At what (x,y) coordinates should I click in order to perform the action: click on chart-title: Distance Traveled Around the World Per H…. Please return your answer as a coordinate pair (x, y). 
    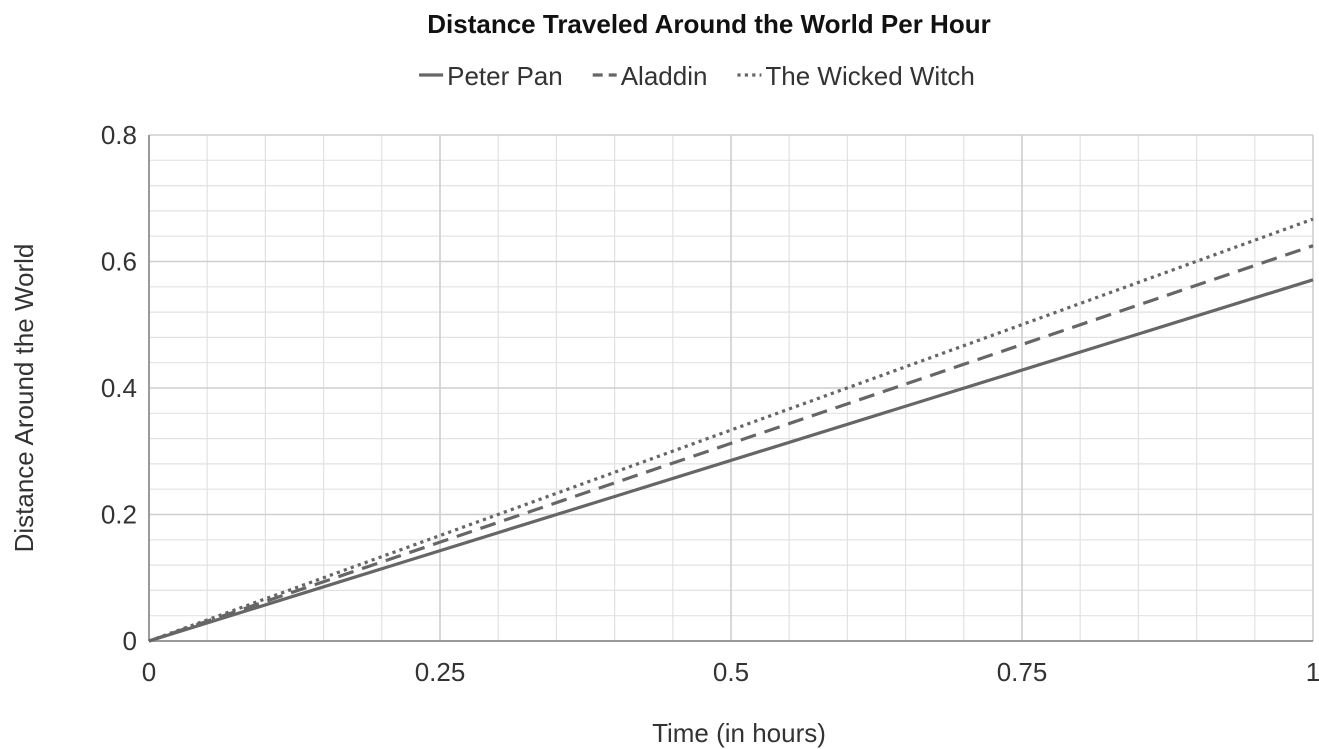
    Looking at the image, I should click on (708, 24).